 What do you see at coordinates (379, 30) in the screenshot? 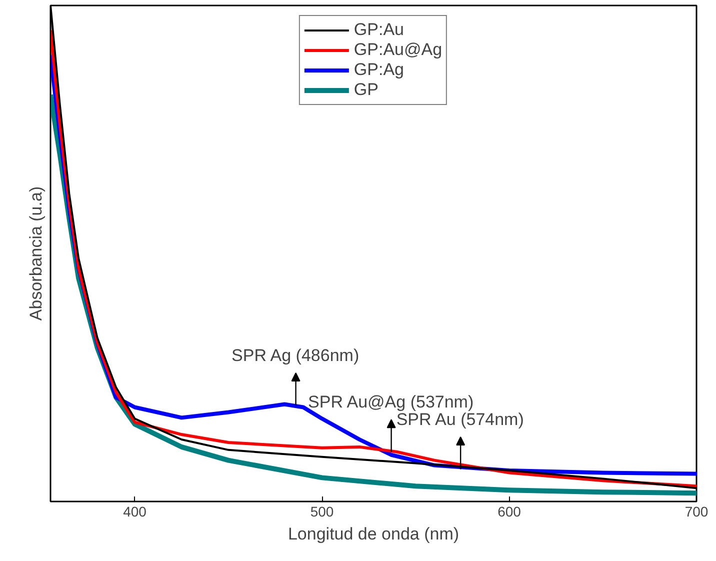
I see `legend-label: GP:Au` at bounding box center [379, 30].